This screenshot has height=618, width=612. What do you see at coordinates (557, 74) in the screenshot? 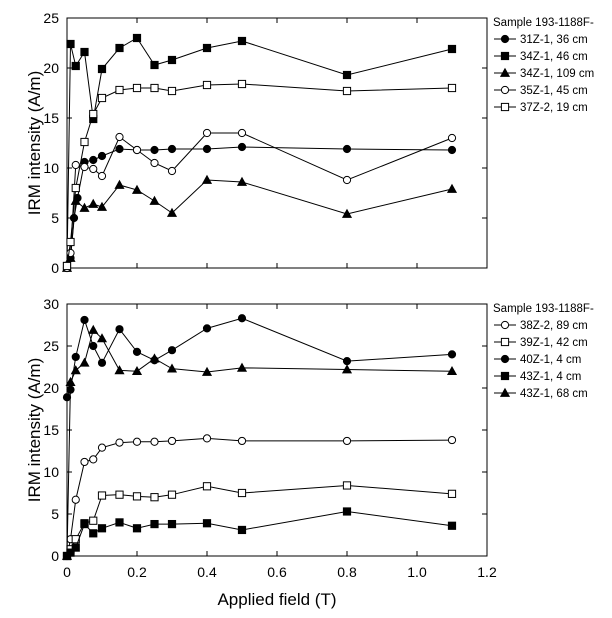
I see `legend-entry-label: 34Z-1, 109 cm` at bounding box center [557, 74].